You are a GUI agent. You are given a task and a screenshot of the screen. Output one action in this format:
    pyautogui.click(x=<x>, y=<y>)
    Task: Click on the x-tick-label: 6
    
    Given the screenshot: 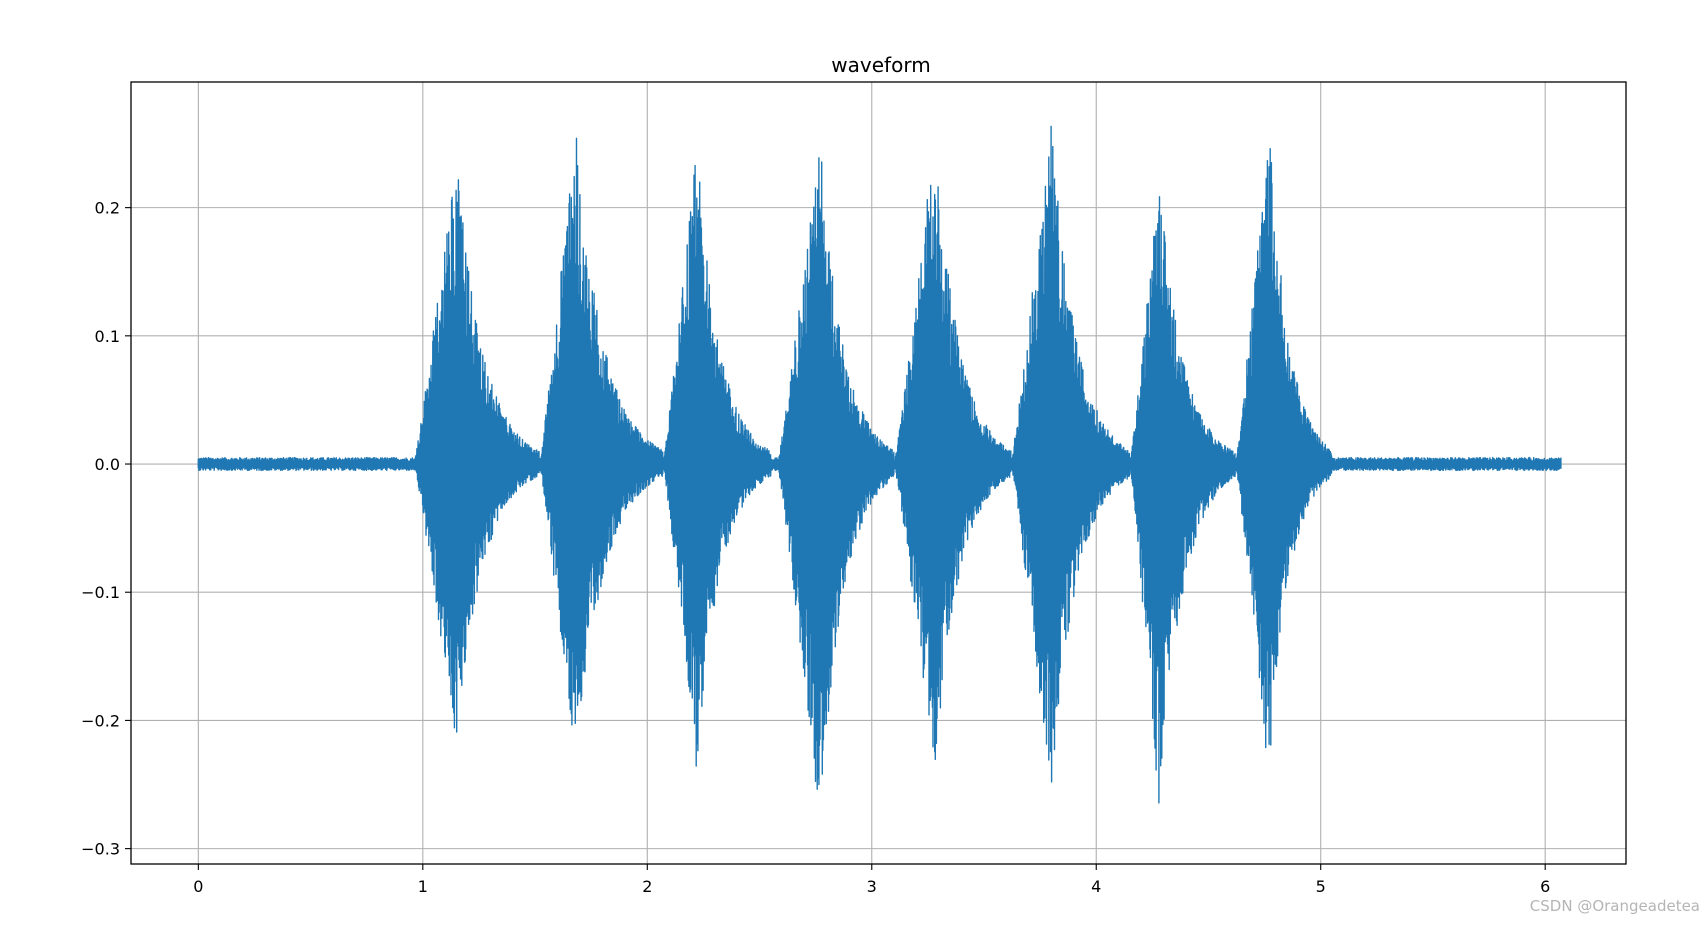 What is the action you would take?
    pyautogui.click(x=1545, y=886)
    